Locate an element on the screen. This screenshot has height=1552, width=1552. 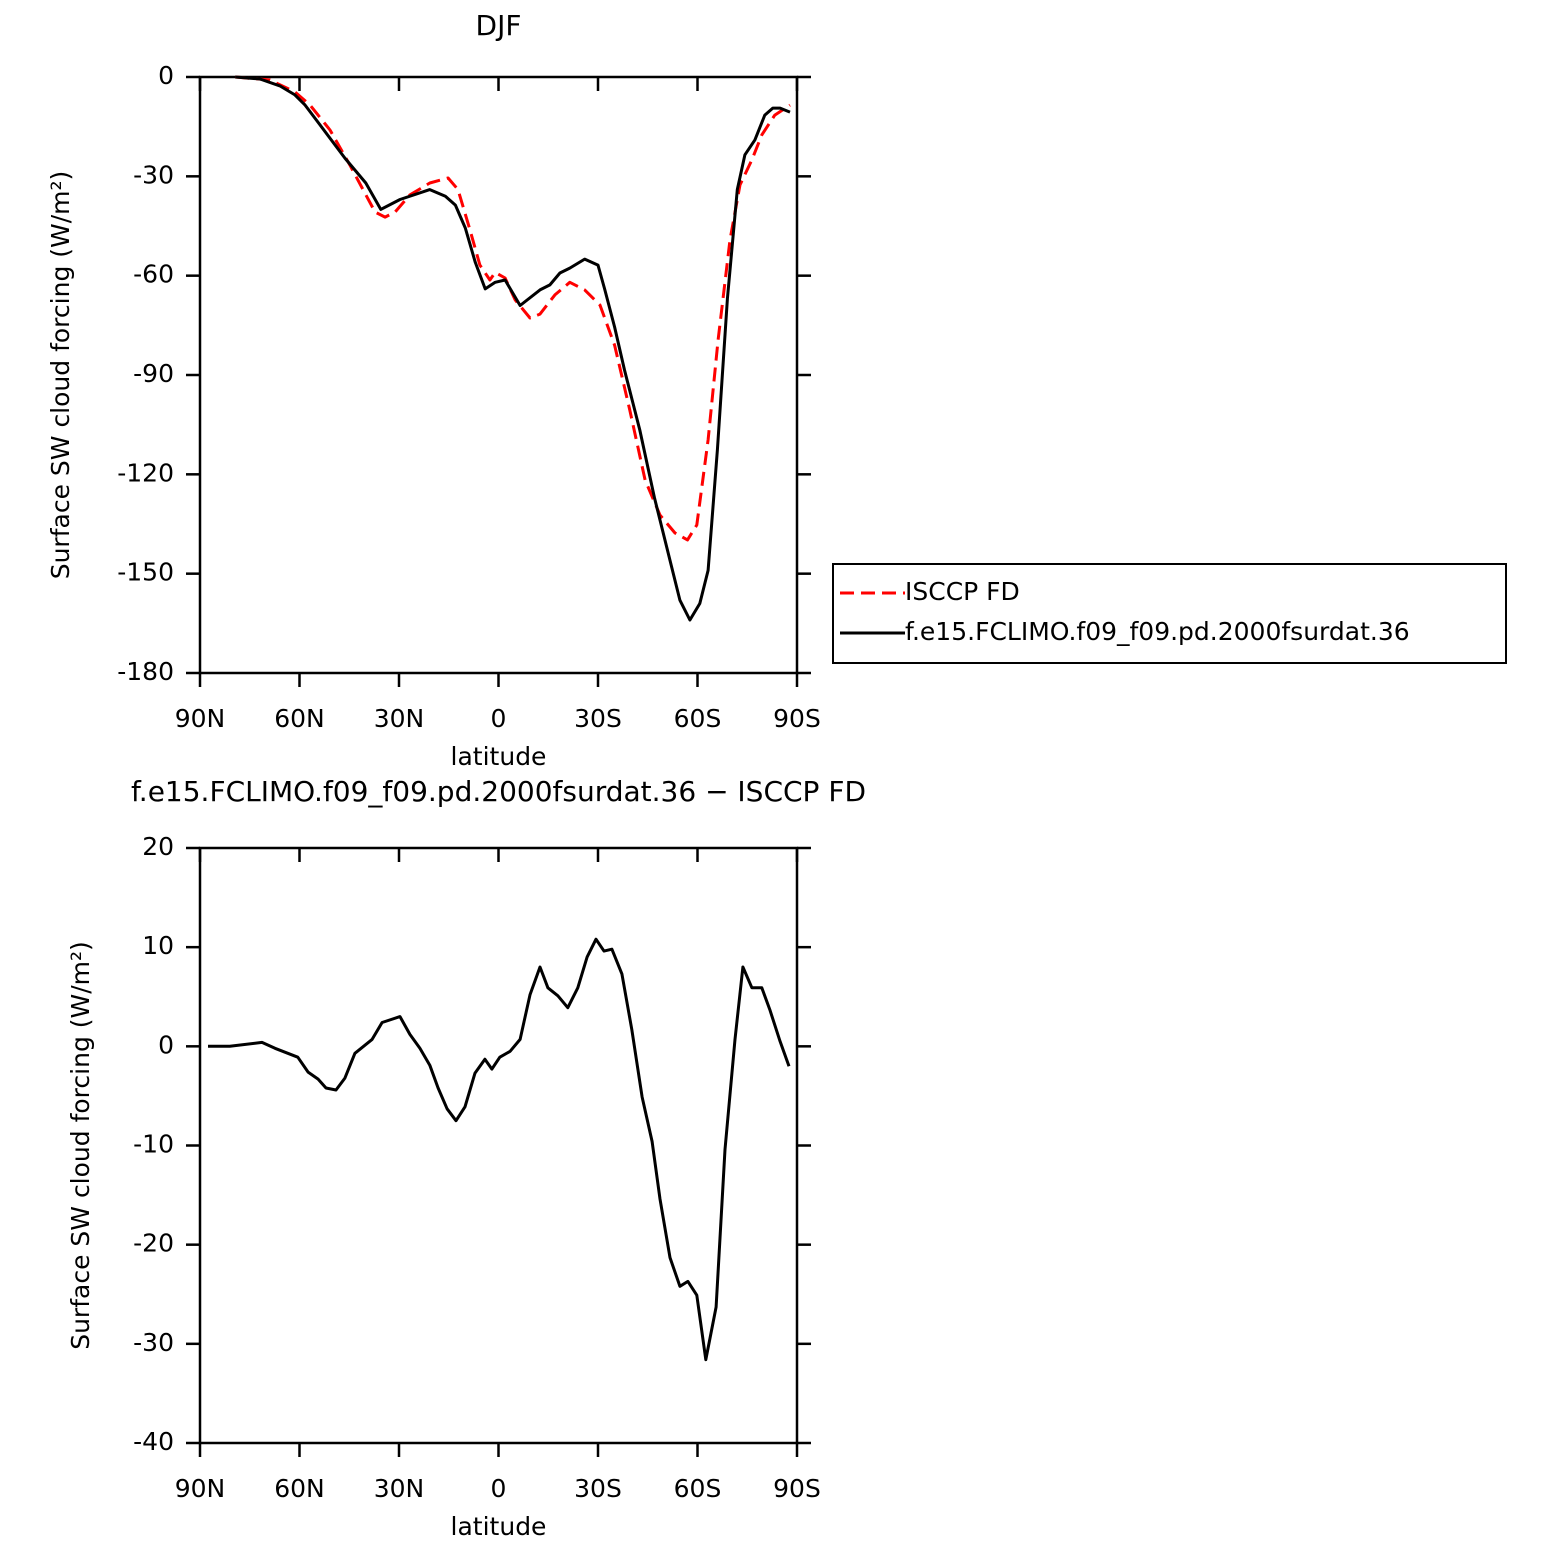
plot-frame is located at coordinates (498, 375).